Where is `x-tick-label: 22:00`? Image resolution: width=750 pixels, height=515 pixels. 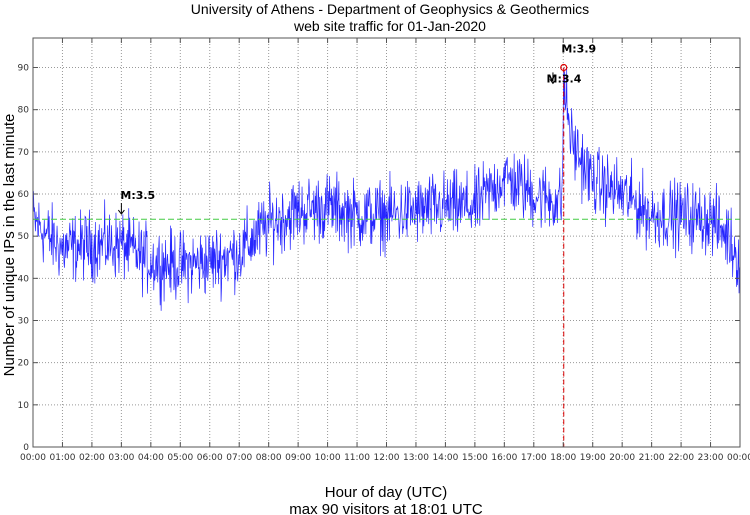 x-tick-label: 22:00 is located at coordinates (681, 458).